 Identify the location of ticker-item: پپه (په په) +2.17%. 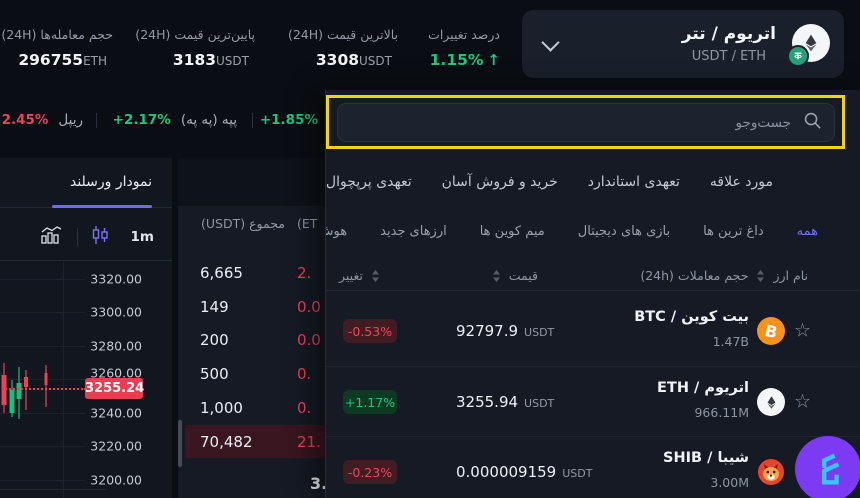
(175, 120).